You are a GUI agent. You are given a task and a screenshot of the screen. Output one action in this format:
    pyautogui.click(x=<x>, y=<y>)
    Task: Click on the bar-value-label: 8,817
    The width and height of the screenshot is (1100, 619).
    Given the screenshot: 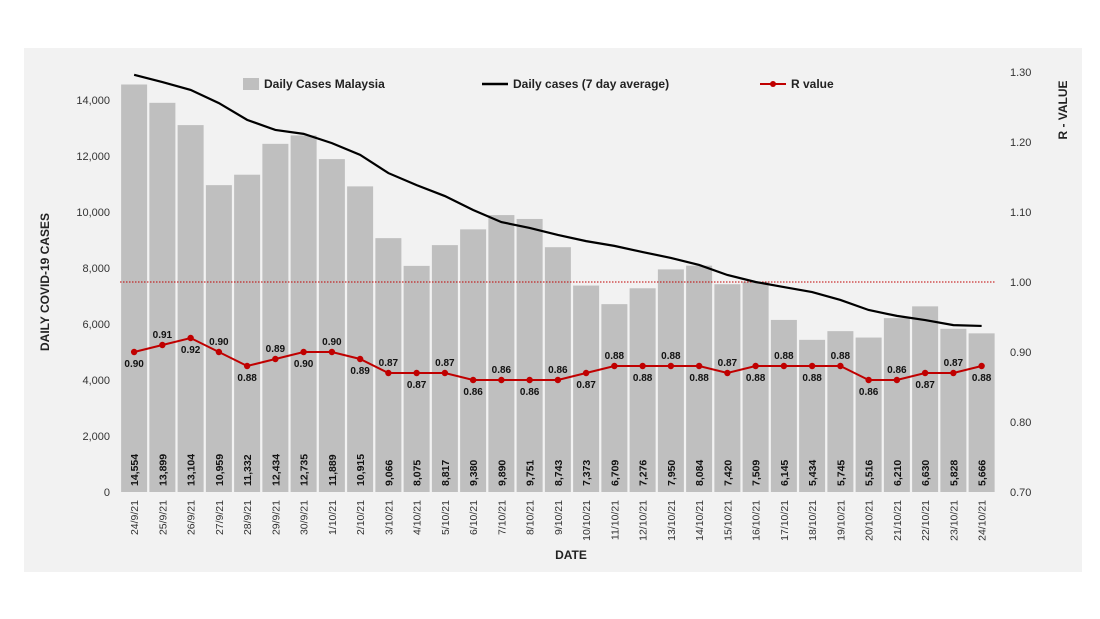 What is the action you would take?
    pyautogui.click(x=446, y=473)
    